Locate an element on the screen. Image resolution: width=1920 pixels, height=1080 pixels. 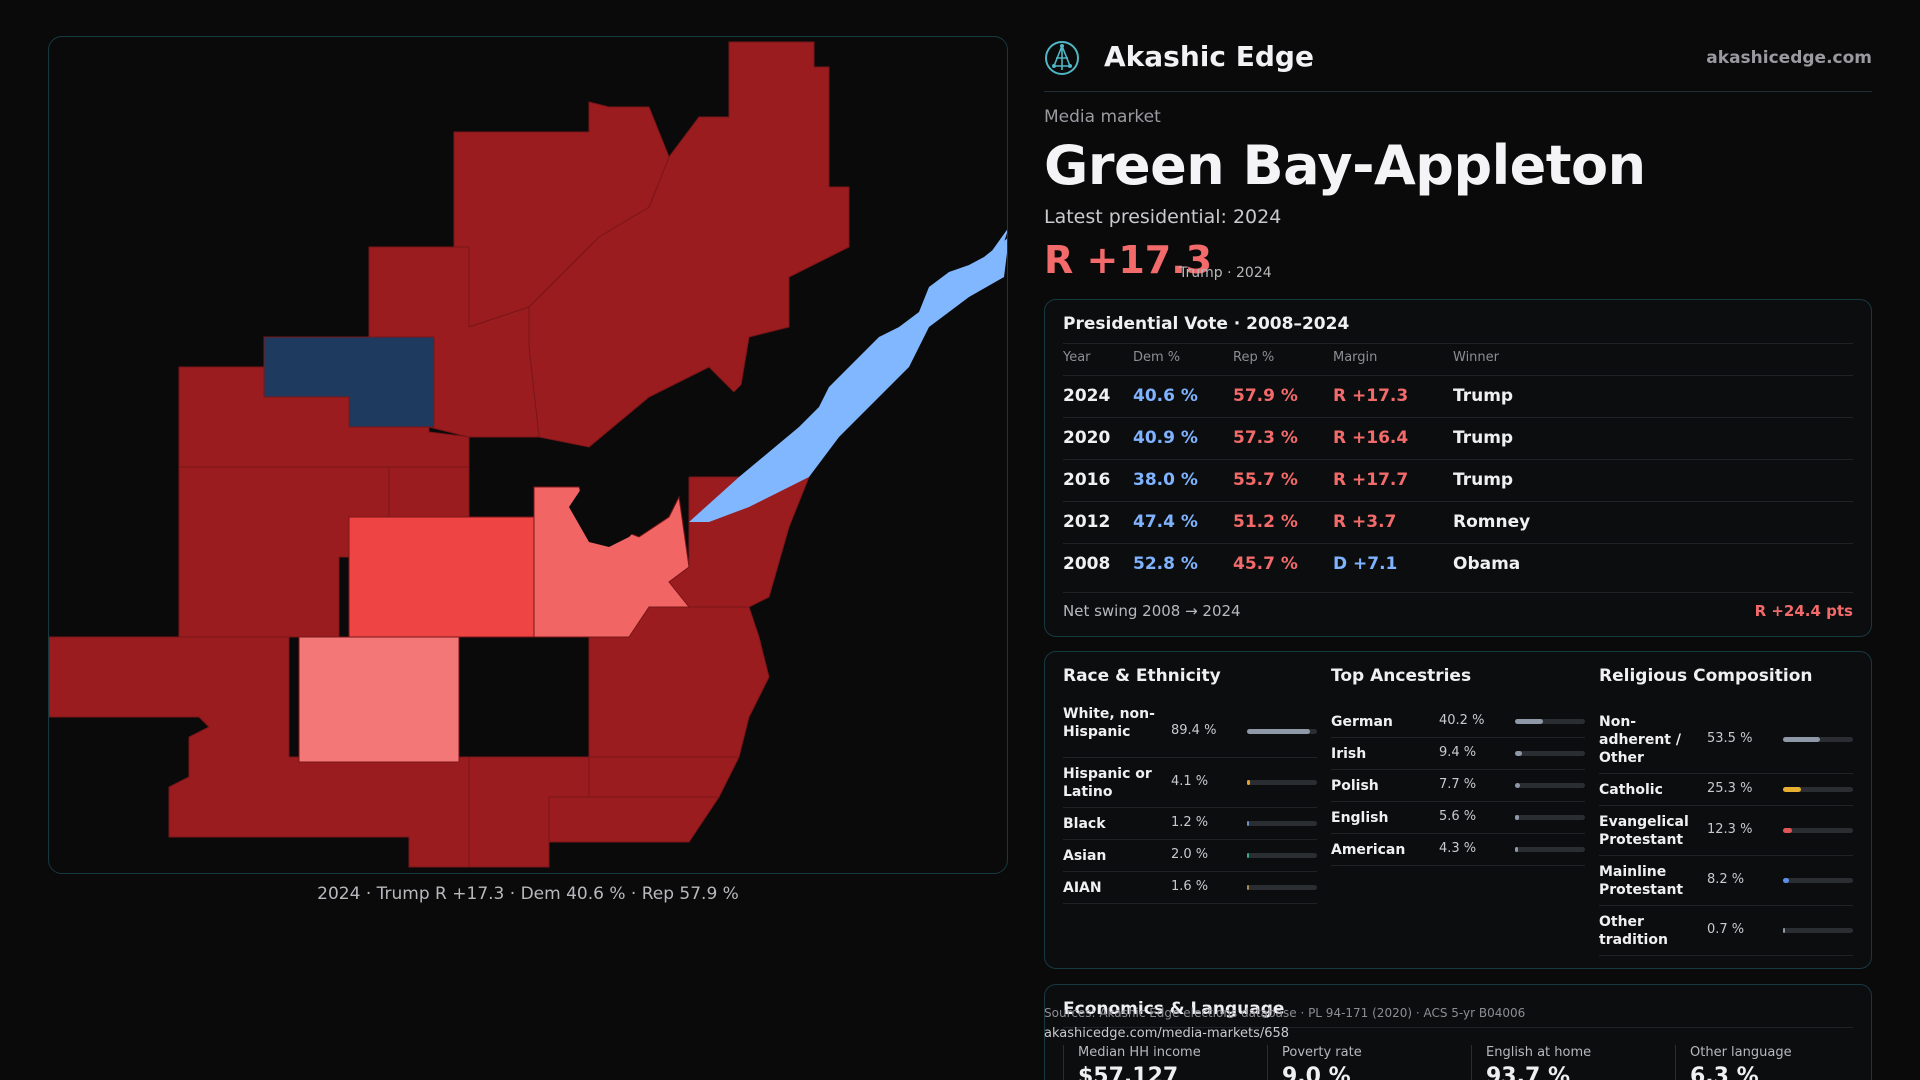
religion-row: Evangelical Protestant 12.3 % is located at coordinates (1726, 831).